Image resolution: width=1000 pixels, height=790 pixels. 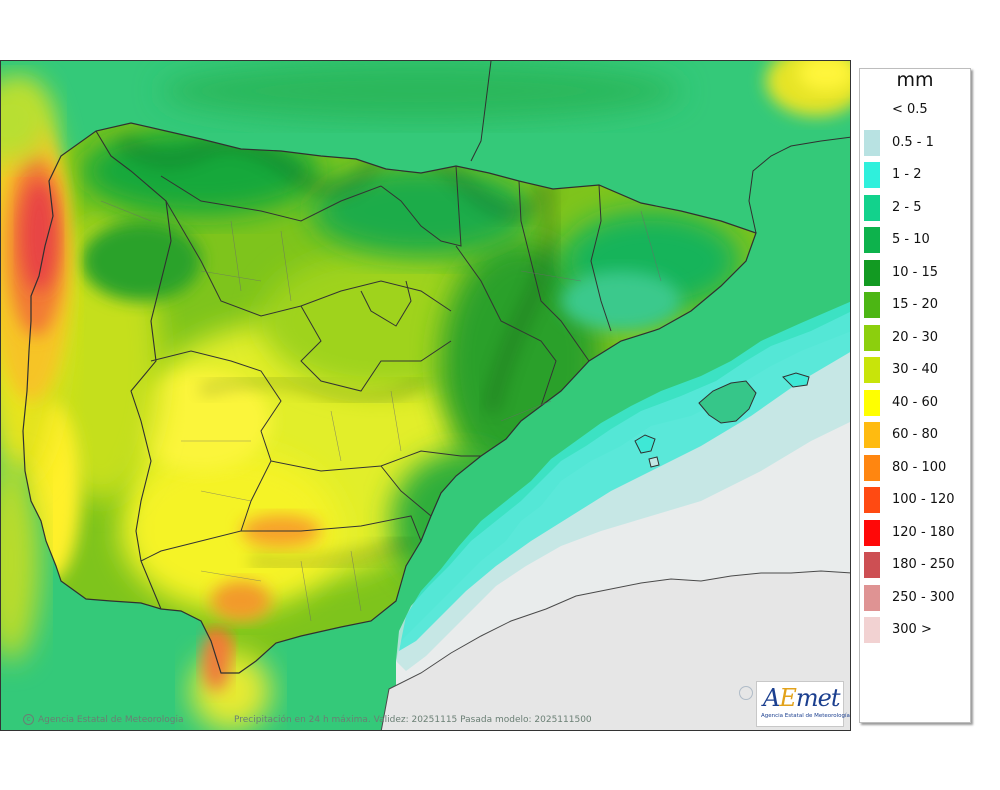 What do you see at coordinates (919, 467) in the screenshot?
I see `legend-label: 80 - 100` at bounding box center [919, 467].